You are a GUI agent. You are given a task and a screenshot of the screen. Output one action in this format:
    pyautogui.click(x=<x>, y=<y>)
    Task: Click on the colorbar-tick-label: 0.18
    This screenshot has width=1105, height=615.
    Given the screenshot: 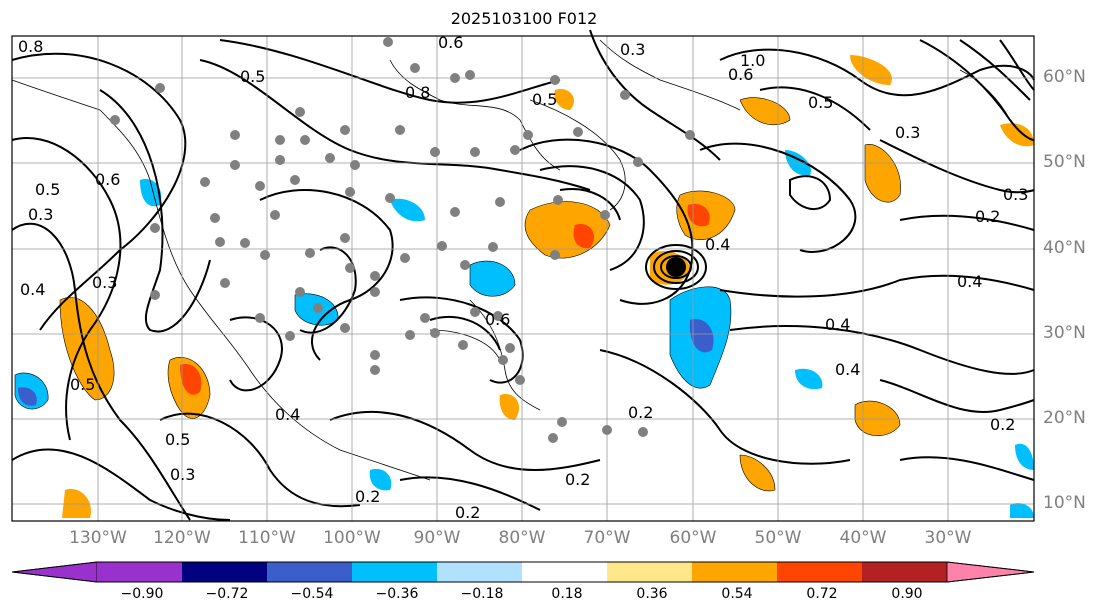 What is the action you would take?
    pyautogui.click(x=567, y=594)
    